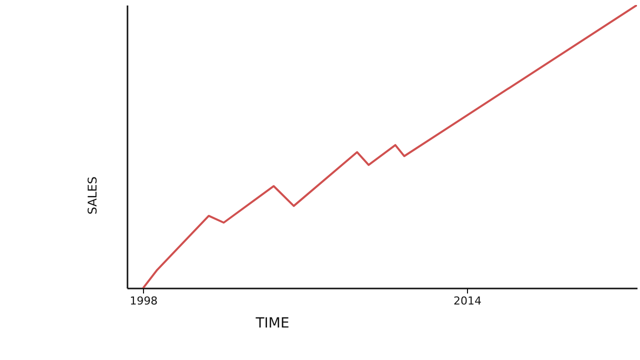 Image resolution: width=640 pixels, height=360 pixels. Describe the element at coordinates (93, 195) in the screenshot. I see `y-axis-title: SALES` at that location.